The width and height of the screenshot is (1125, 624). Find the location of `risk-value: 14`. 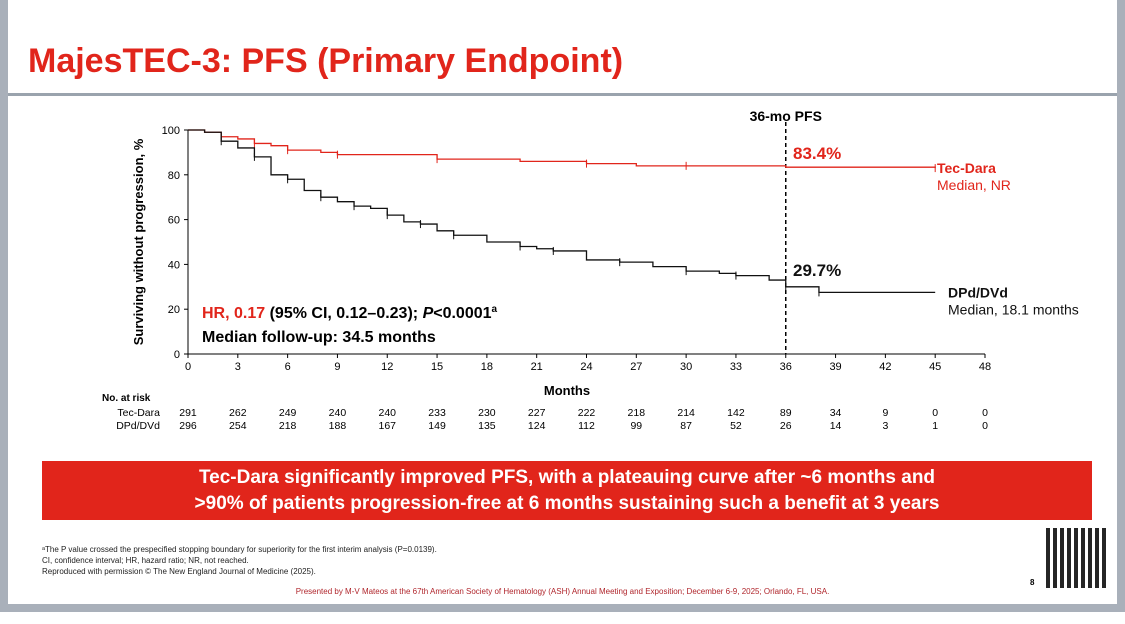

risk-value: 14 is located at coordinates (836, 426).